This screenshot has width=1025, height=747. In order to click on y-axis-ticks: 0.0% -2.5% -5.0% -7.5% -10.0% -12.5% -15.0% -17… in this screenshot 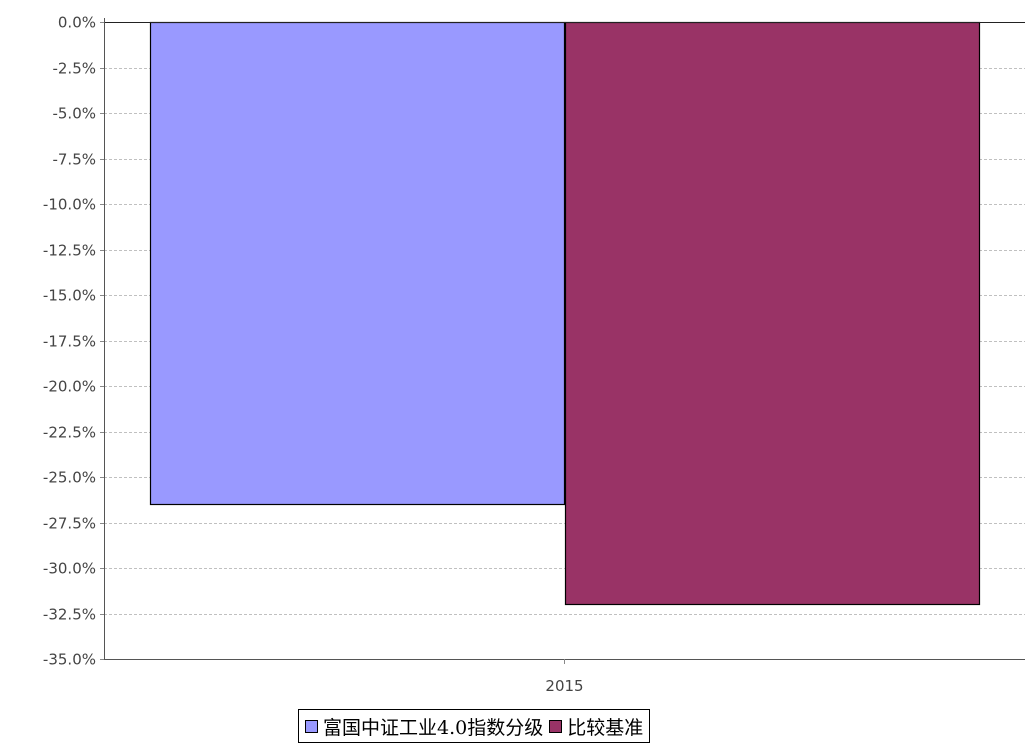, I will do `click(73, 341)`.